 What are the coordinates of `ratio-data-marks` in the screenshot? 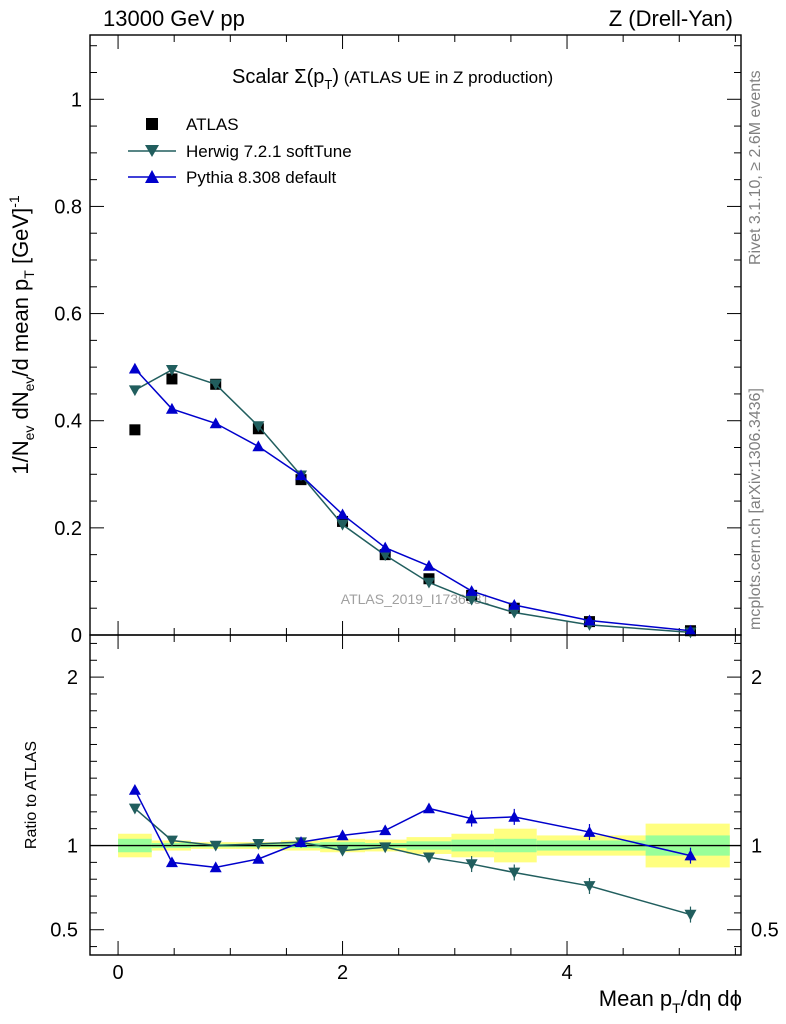 It's located at (412, 853).